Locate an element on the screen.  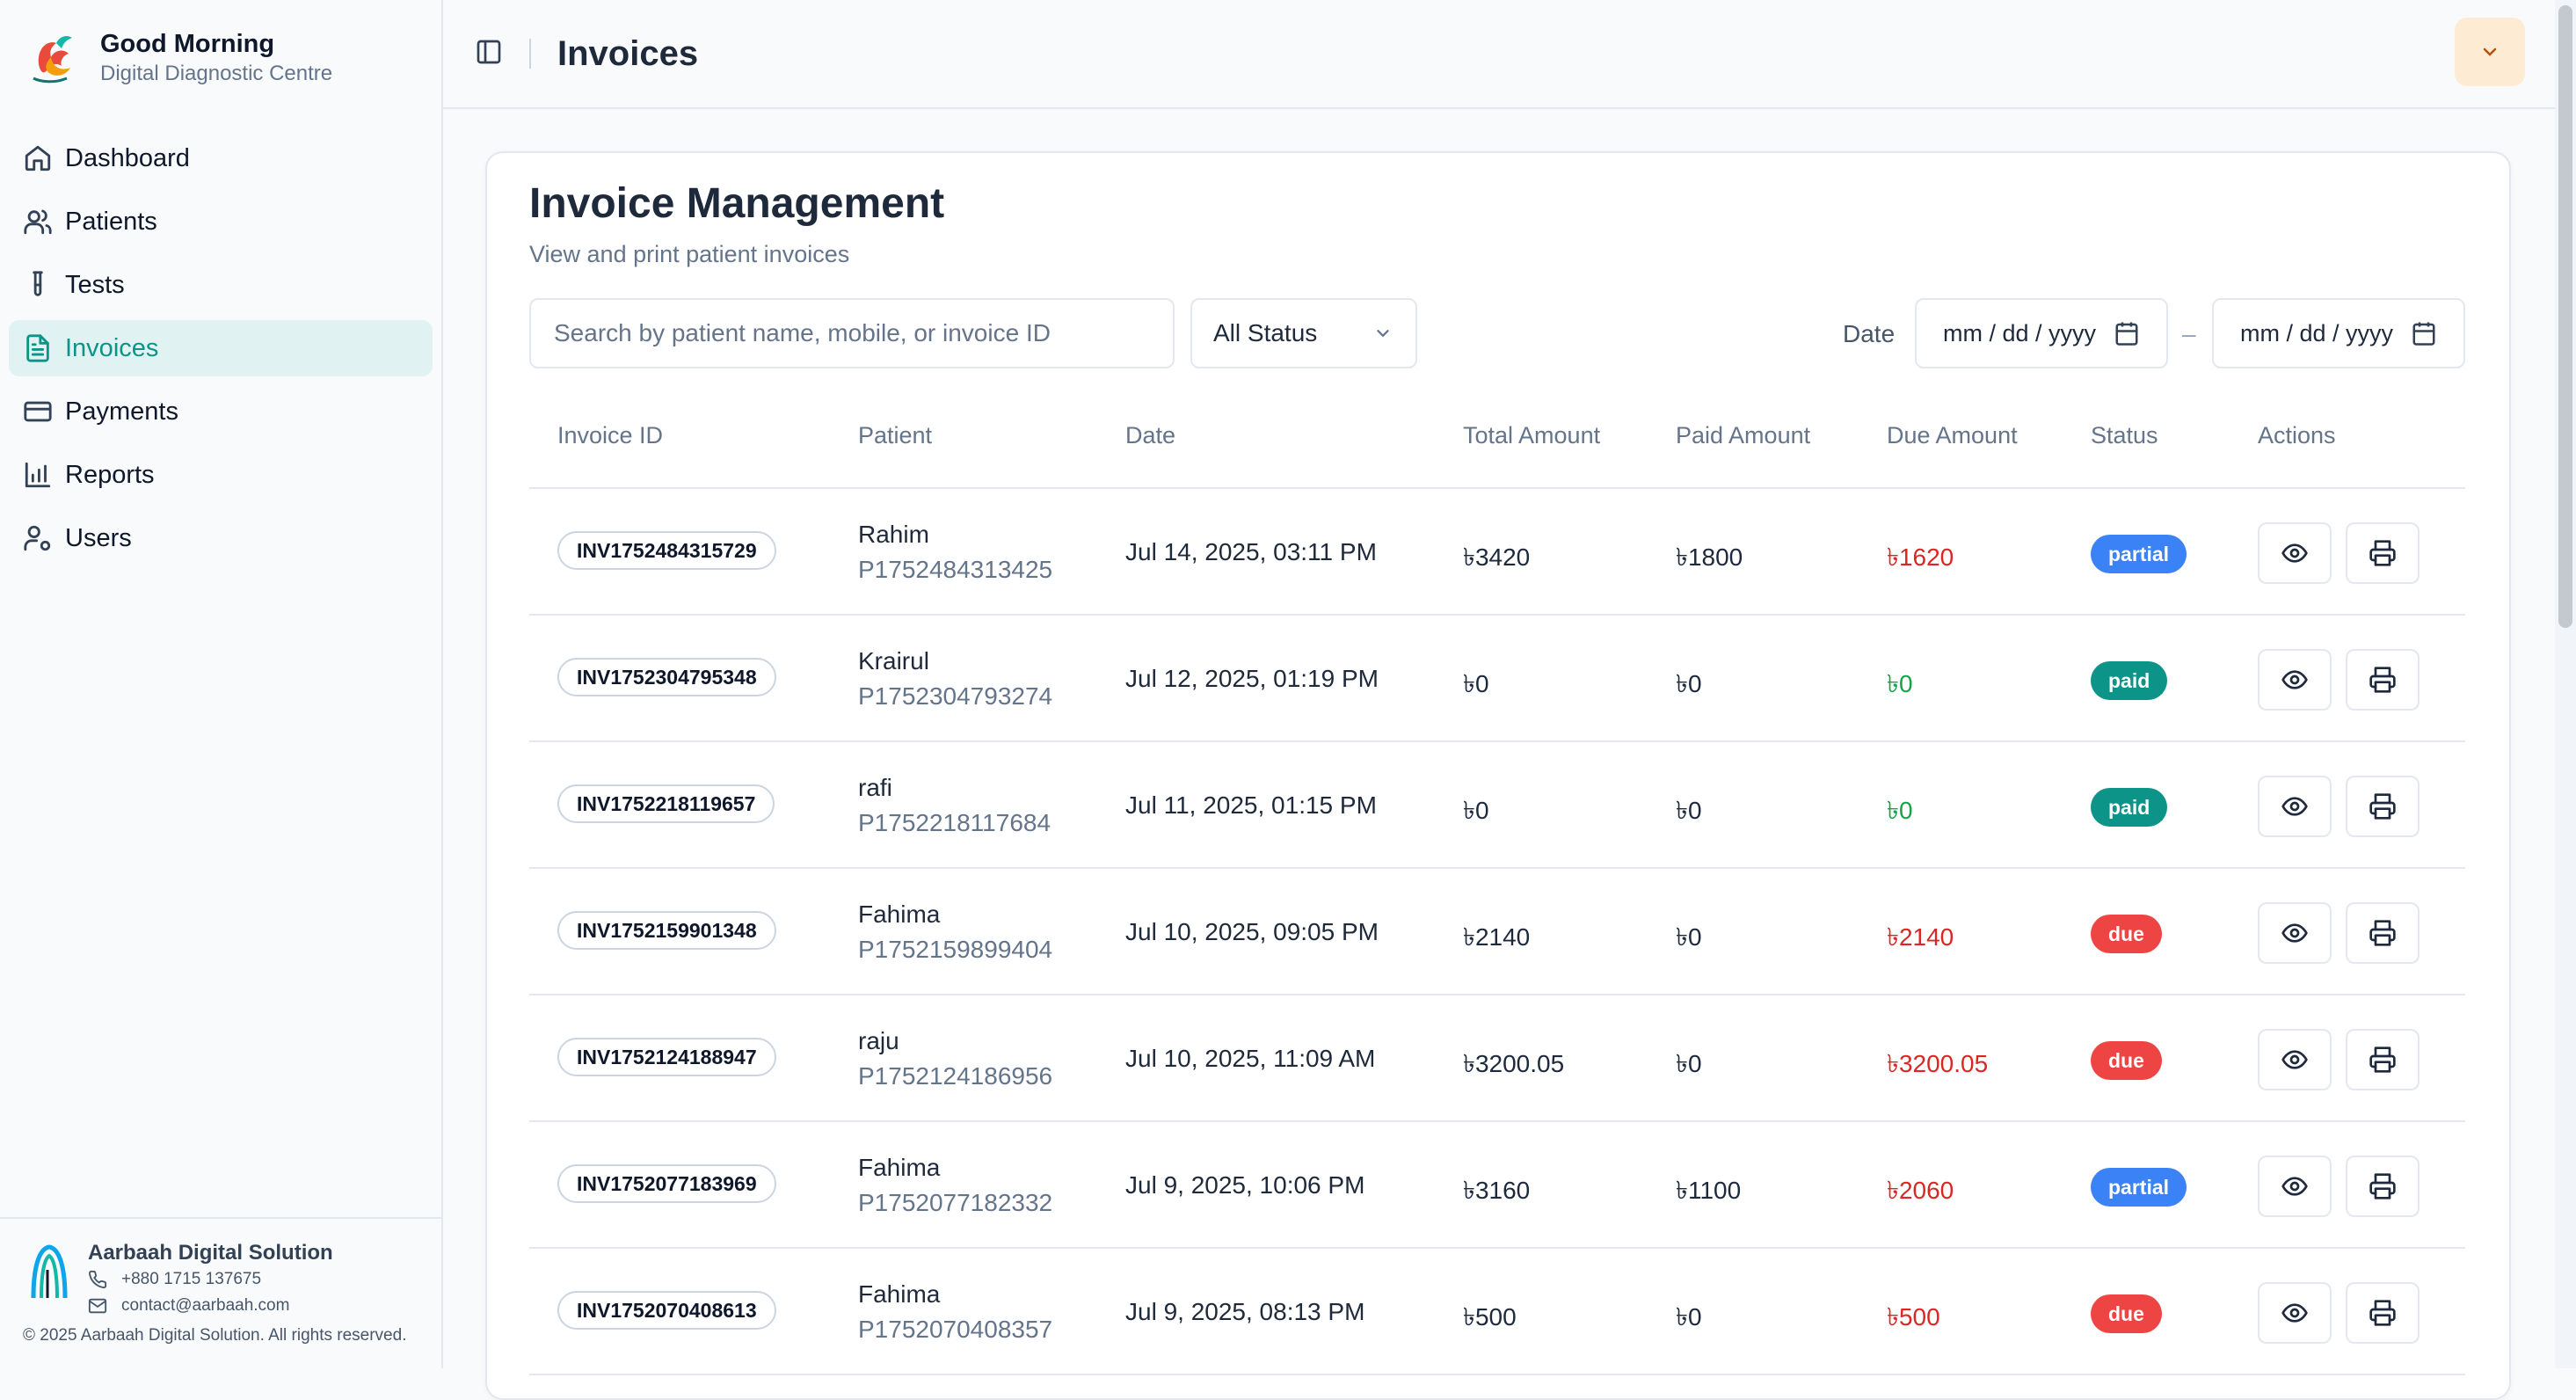
due-amount: ৳500 is located at coordinates (1913, 1317).